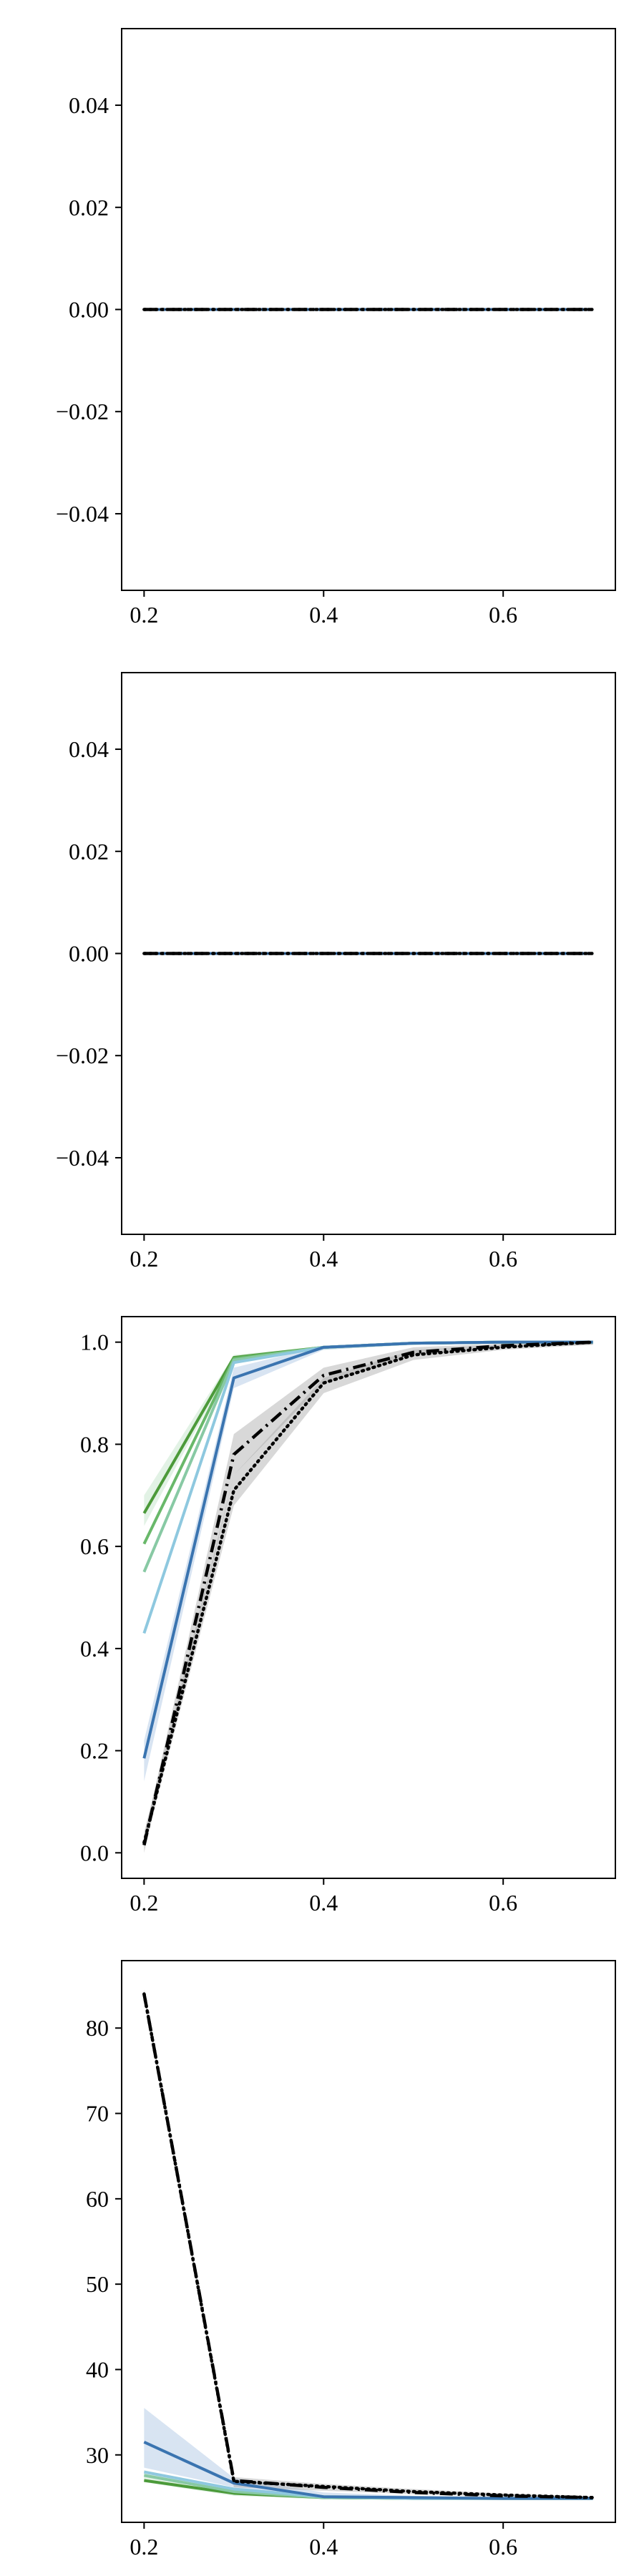  What do you see at coordinates (94, 1852) in the screenshot?
I see `y-tick-label: 0.0` at bounding box center [94, 1852].